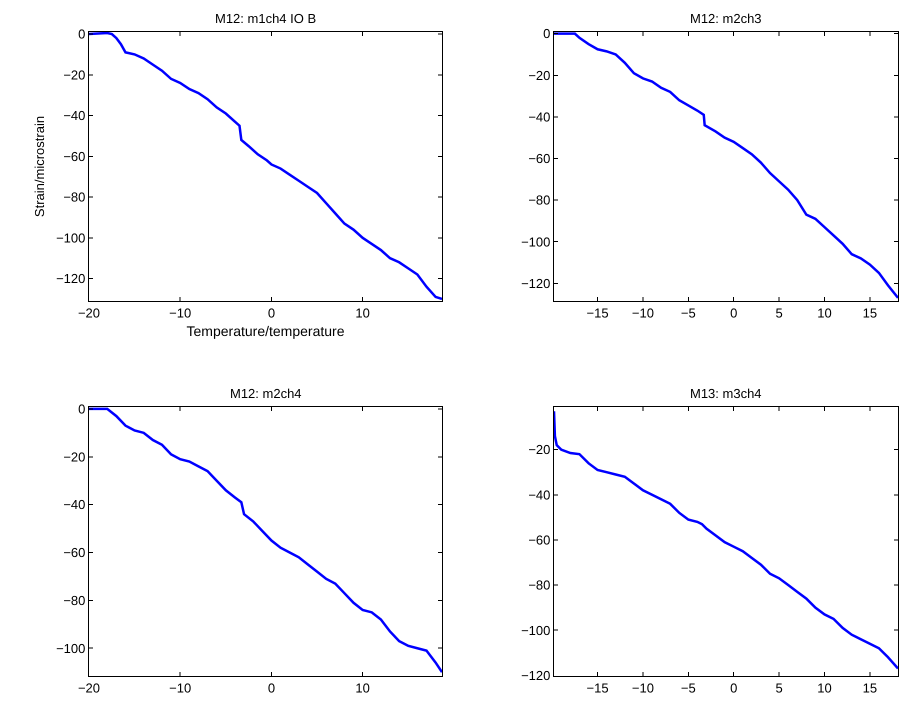  What do you see at coordinates (265, 18) in the screenshot?
I see `chart-title: M12: m1ch4 IO B` at bounding box center [265, 18].